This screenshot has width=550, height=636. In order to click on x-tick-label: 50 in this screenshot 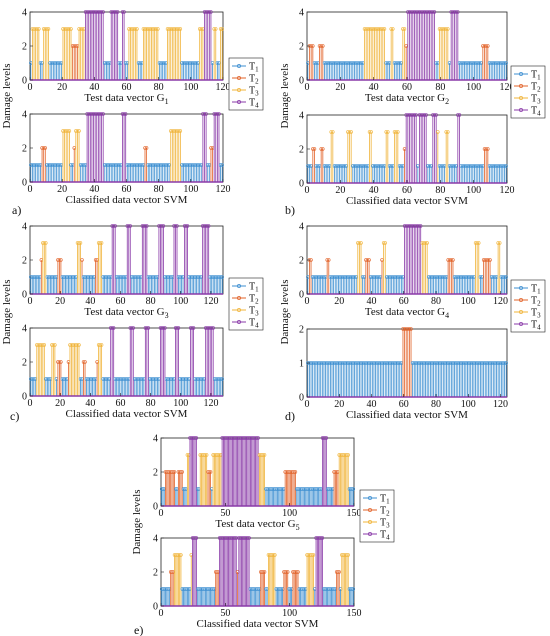, I will do `click(225, 613)`.